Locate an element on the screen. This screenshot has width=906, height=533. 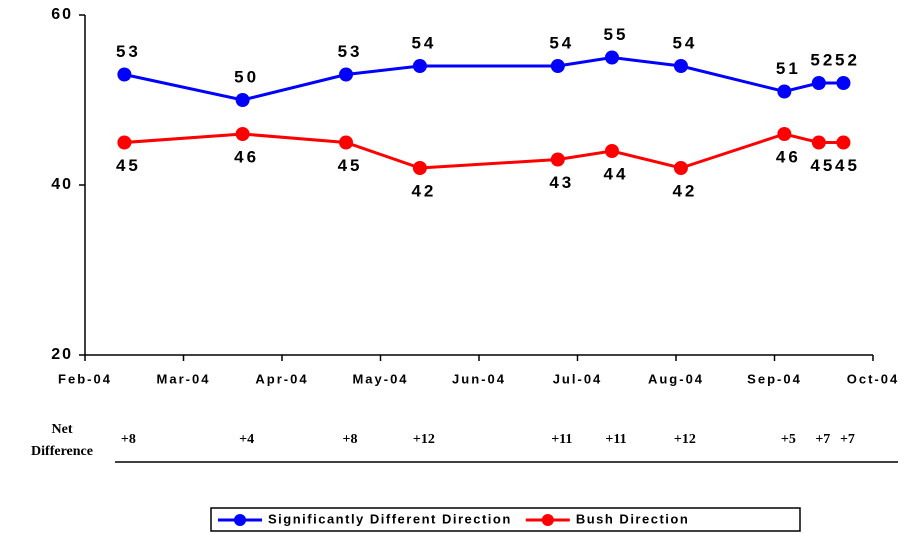
net-label: Difference is located at coordinates (62, 451).